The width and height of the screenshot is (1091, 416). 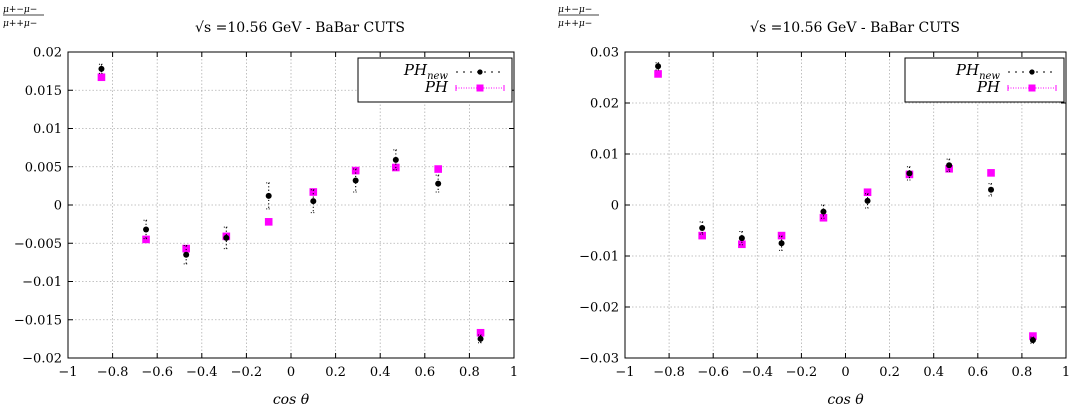 I want to click on y-tick-label: 0.015, so click(x=43, y=91).